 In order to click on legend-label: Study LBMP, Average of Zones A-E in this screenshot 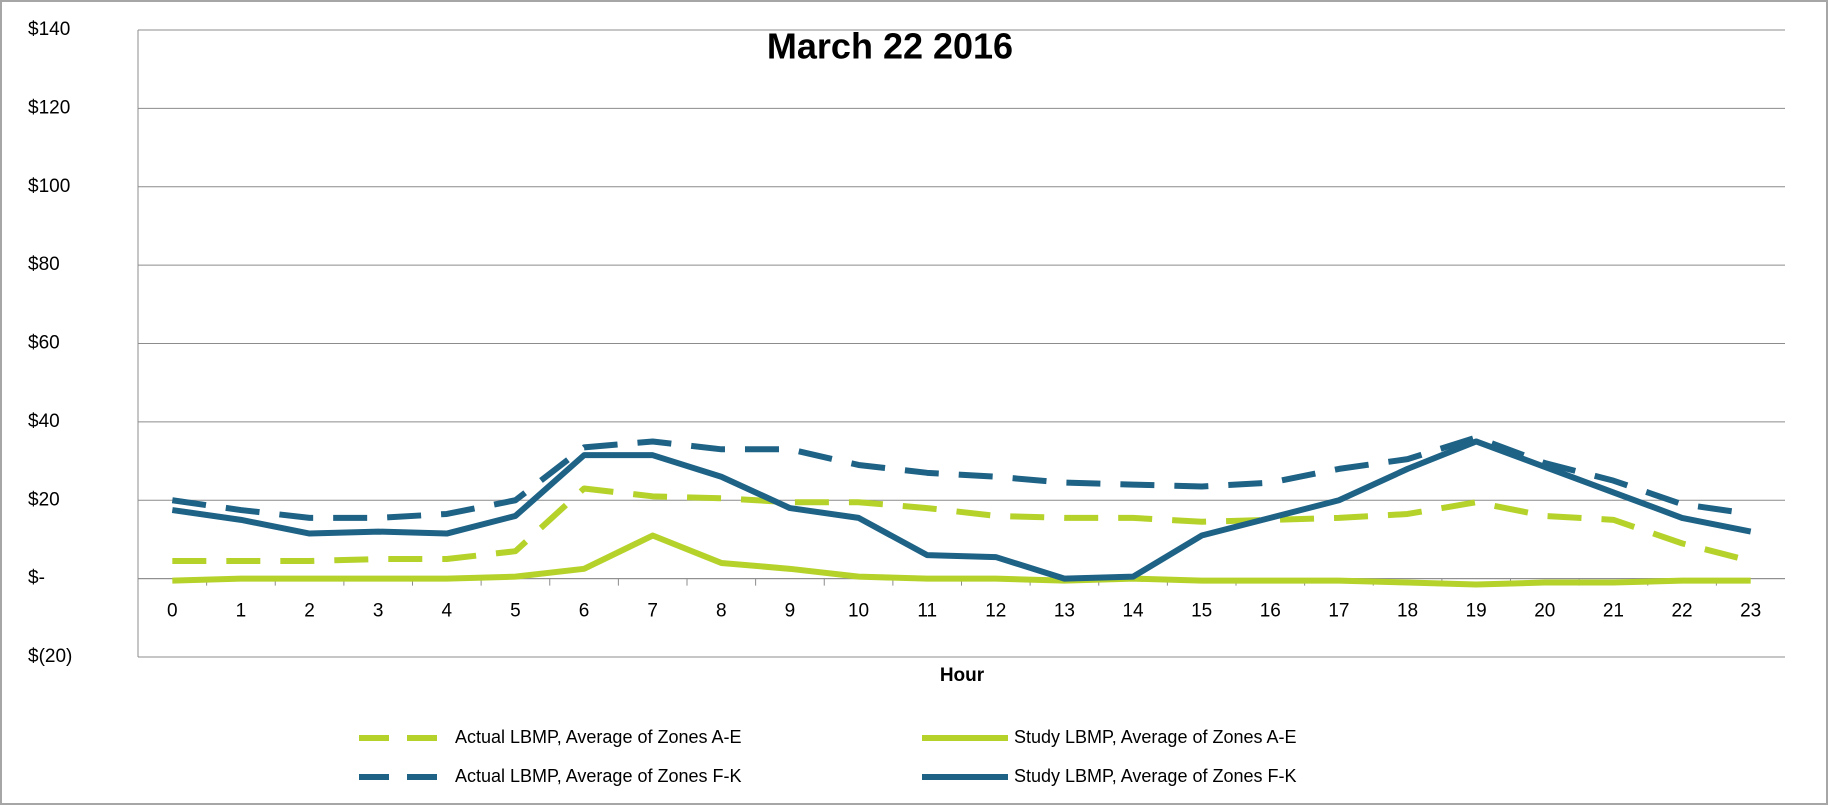, I will do `click(1155, 737)`.